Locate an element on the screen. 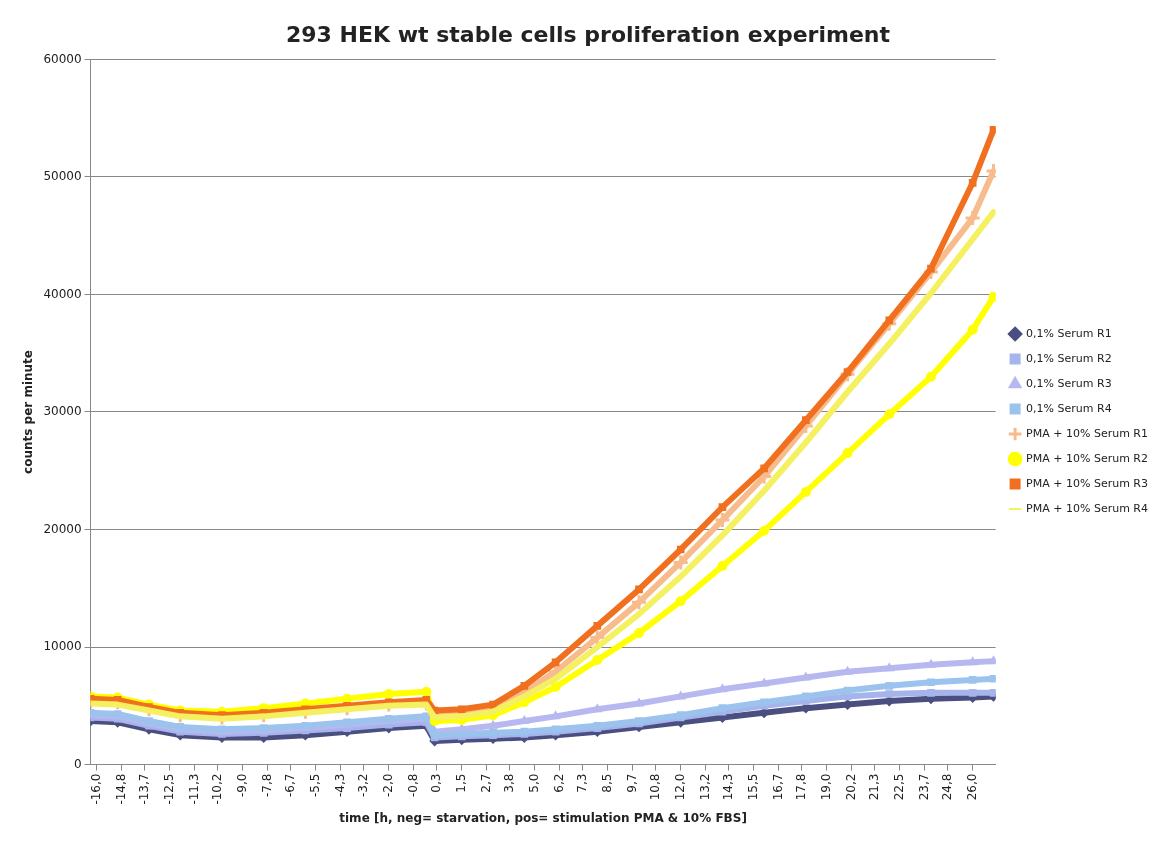  x-tick-label: 21,3 is located at coordinates (873, 787).